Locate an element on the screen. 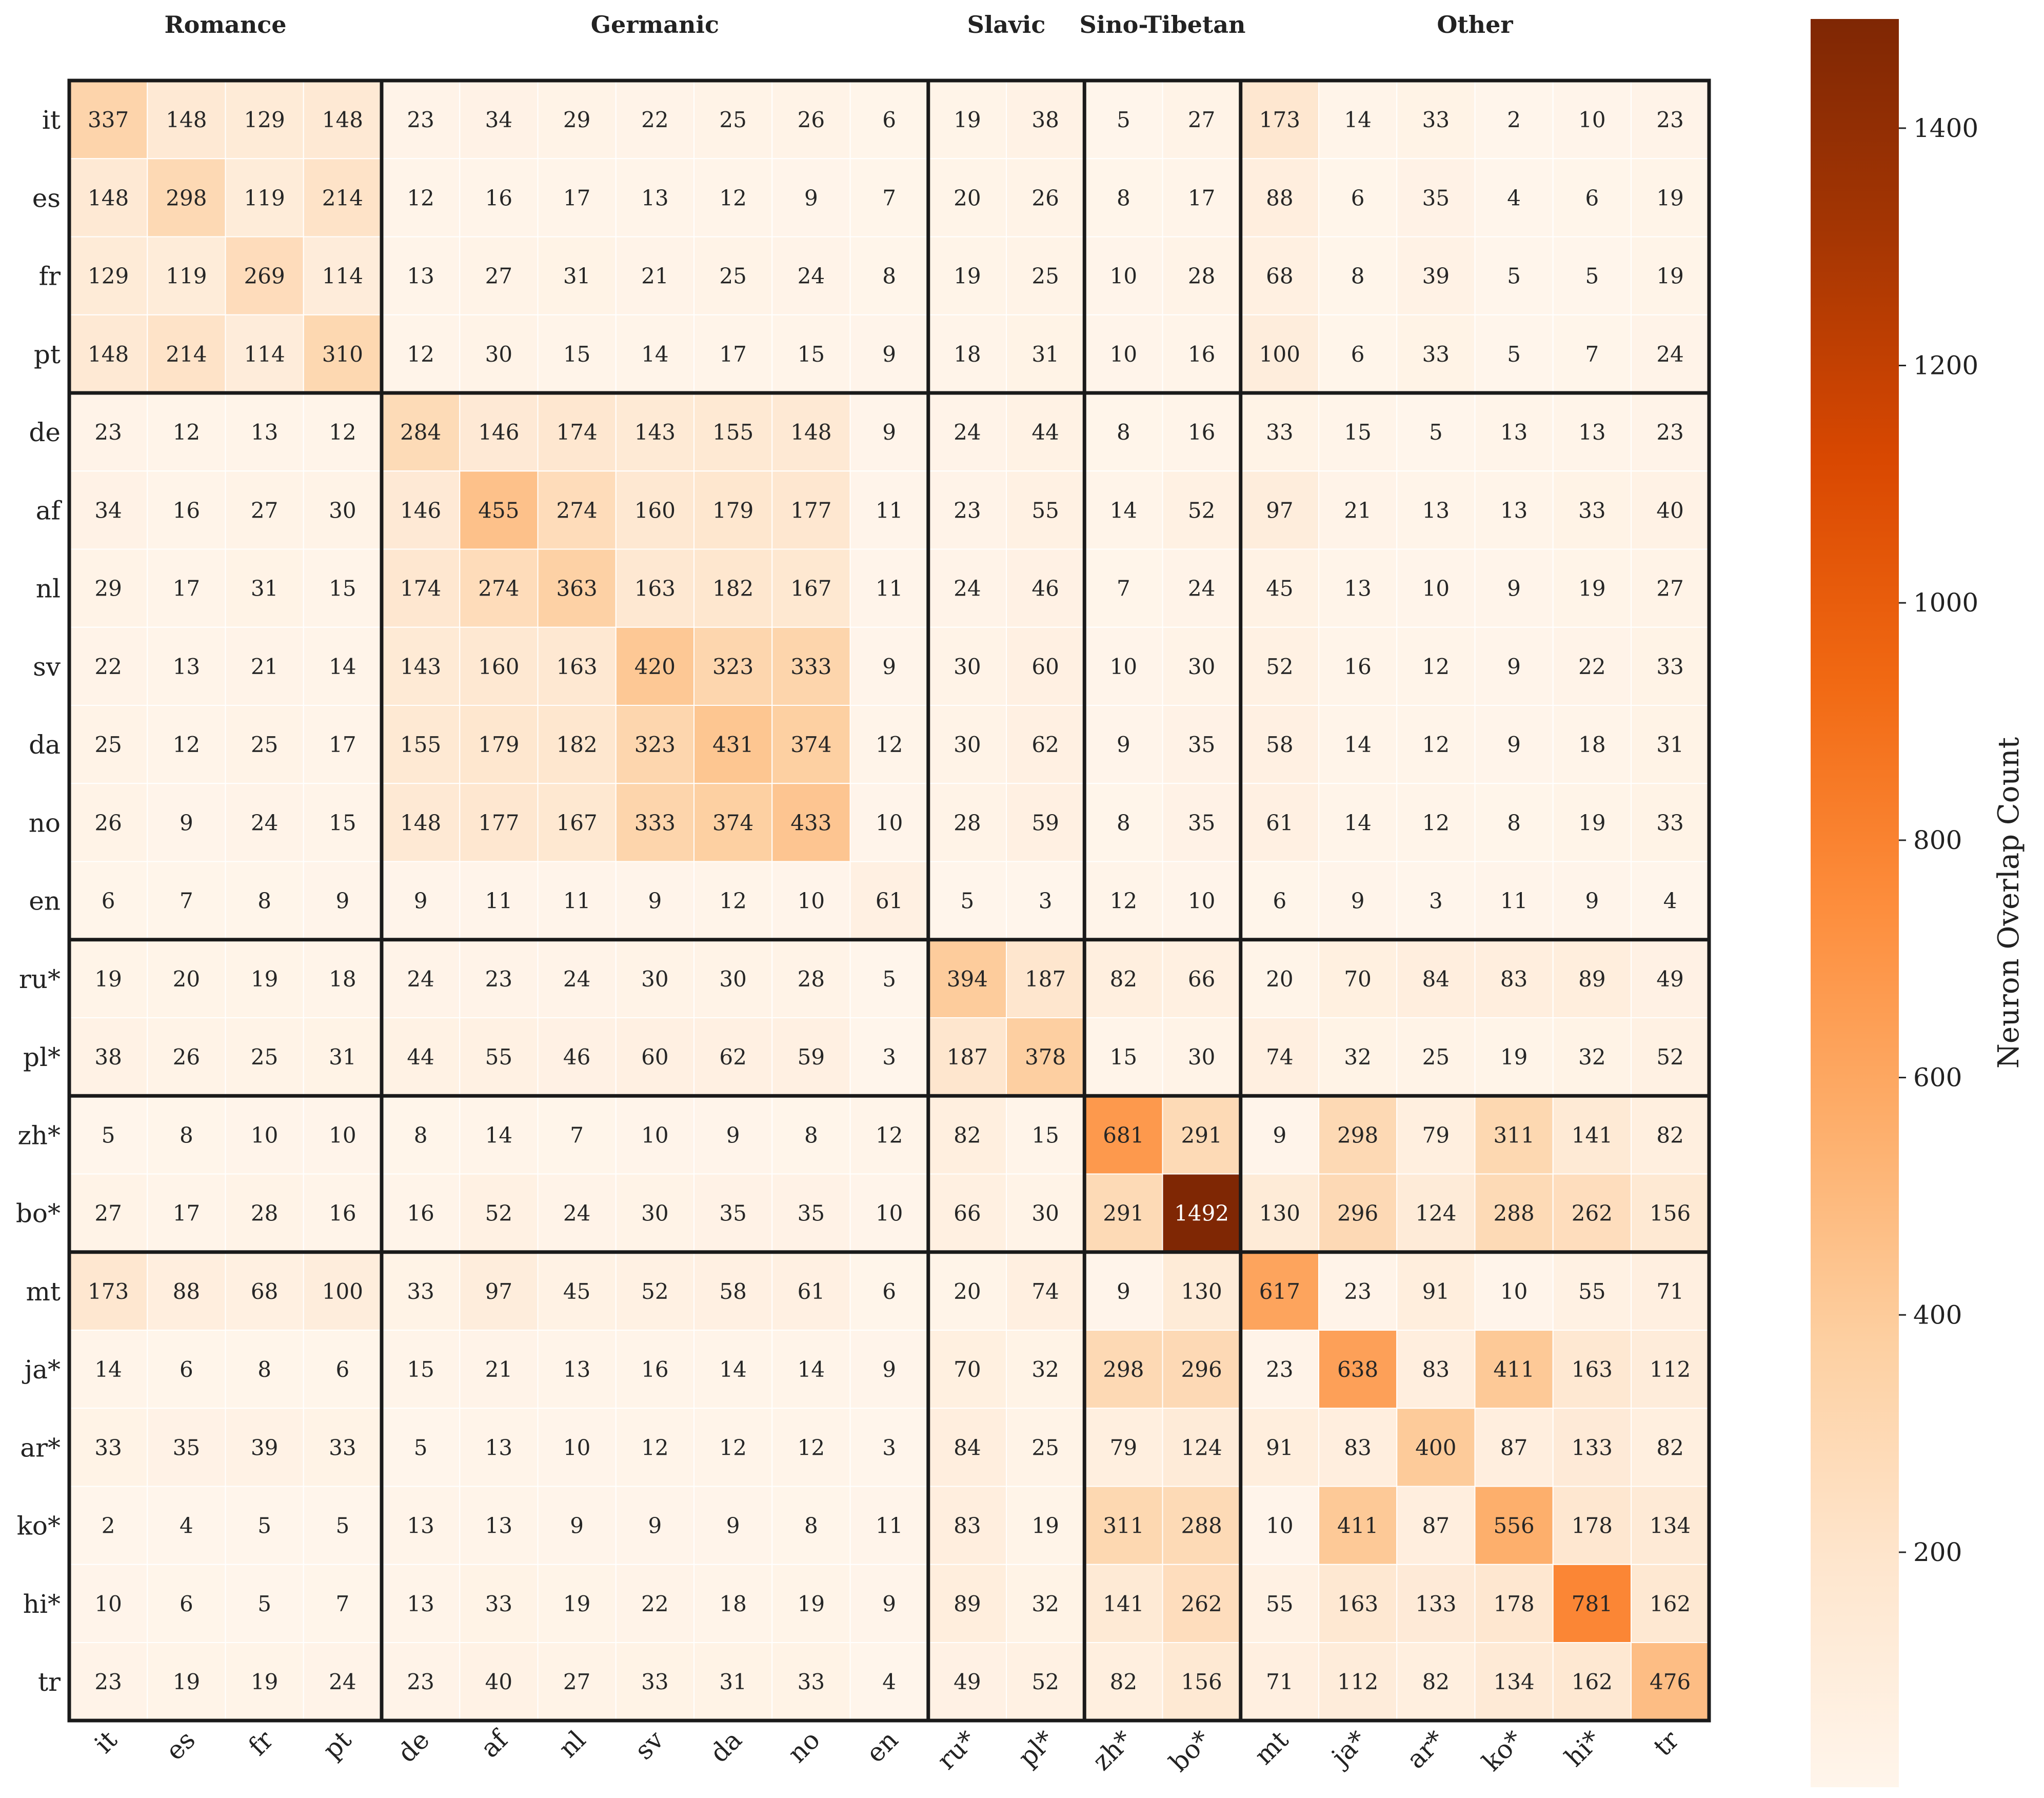  cell-label: 214 is located at coordinates (186, 354).